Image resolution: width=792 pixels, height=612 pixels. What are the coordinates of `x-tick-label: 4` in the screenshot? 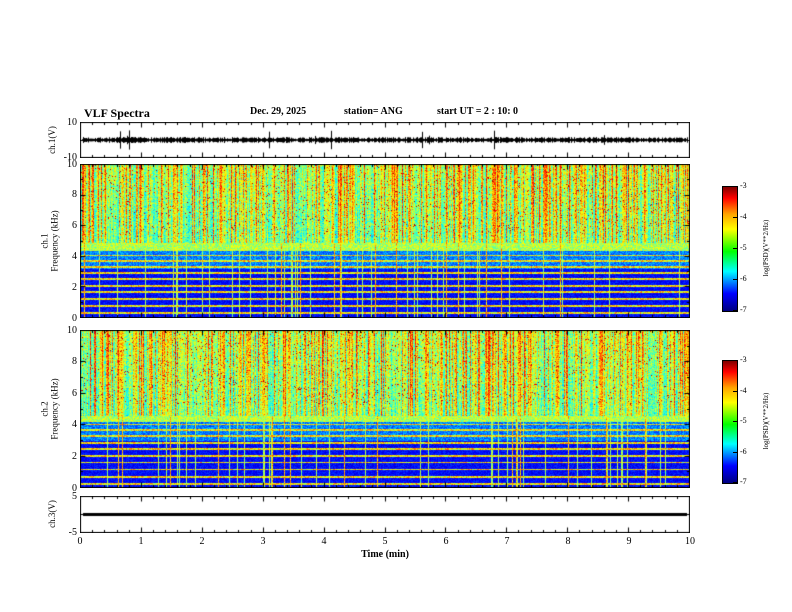 It's located at (324, 541).